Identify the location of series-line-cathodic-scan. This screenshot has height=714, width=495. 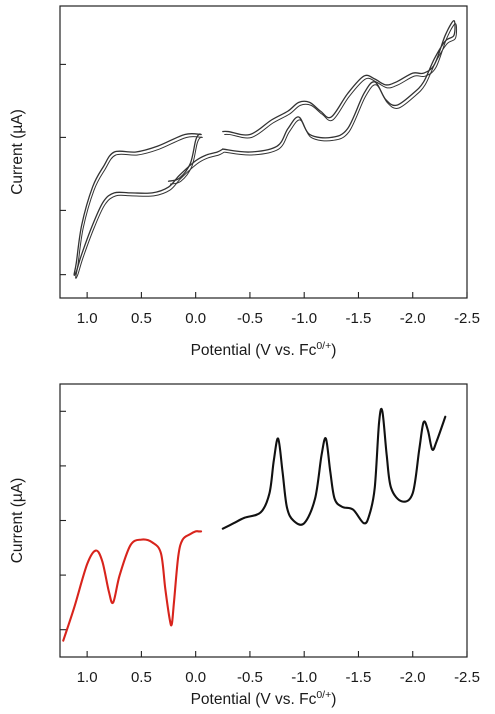
(334, 468).